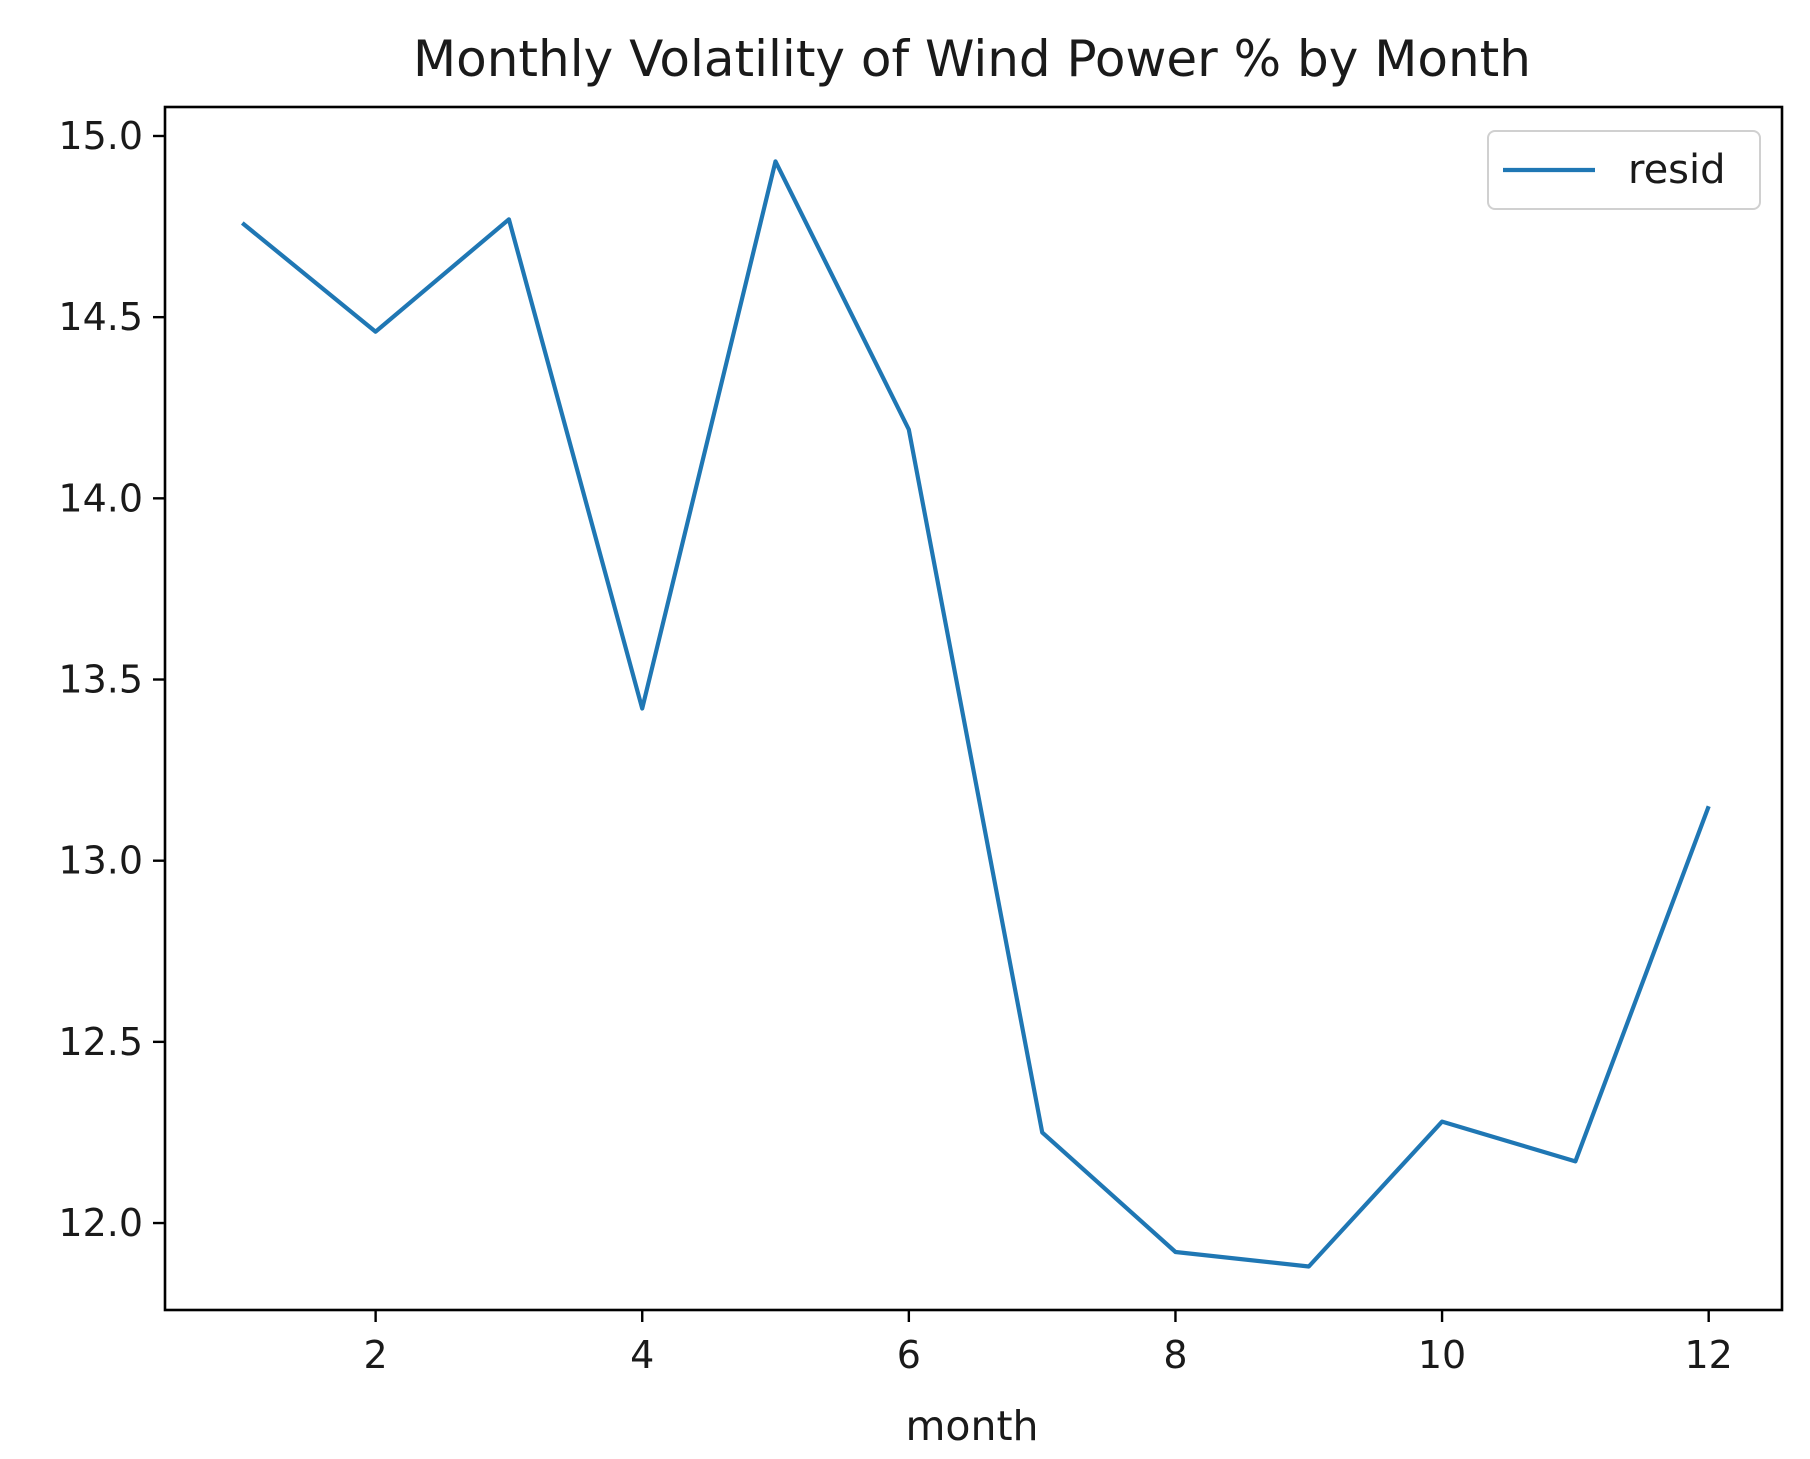 This screenshot has height=1459, width=1810. I want to click on x-tick-label: 6, so click(909, 1355).